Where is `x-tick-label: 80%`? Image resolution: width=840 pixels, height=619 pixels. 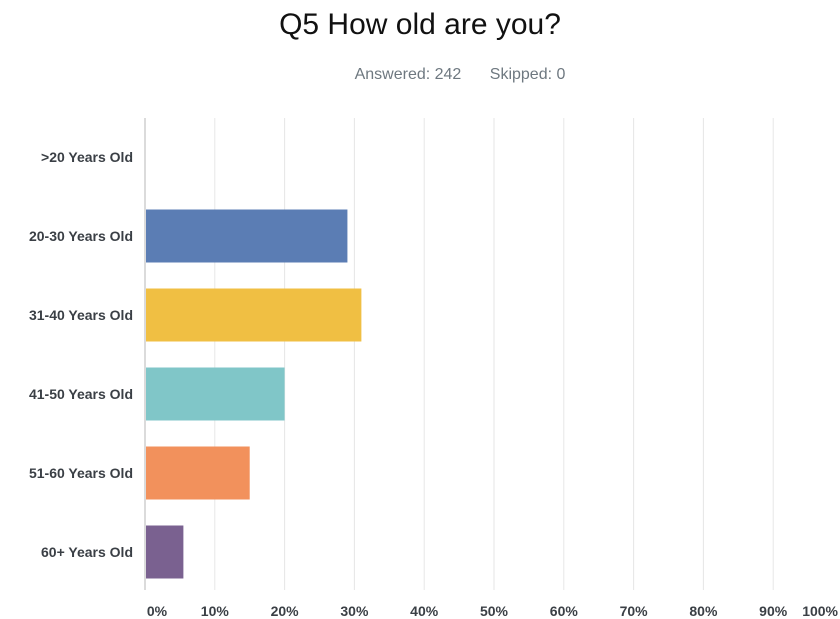 x-tick-label: 80% is located at coordinates (703, 611).